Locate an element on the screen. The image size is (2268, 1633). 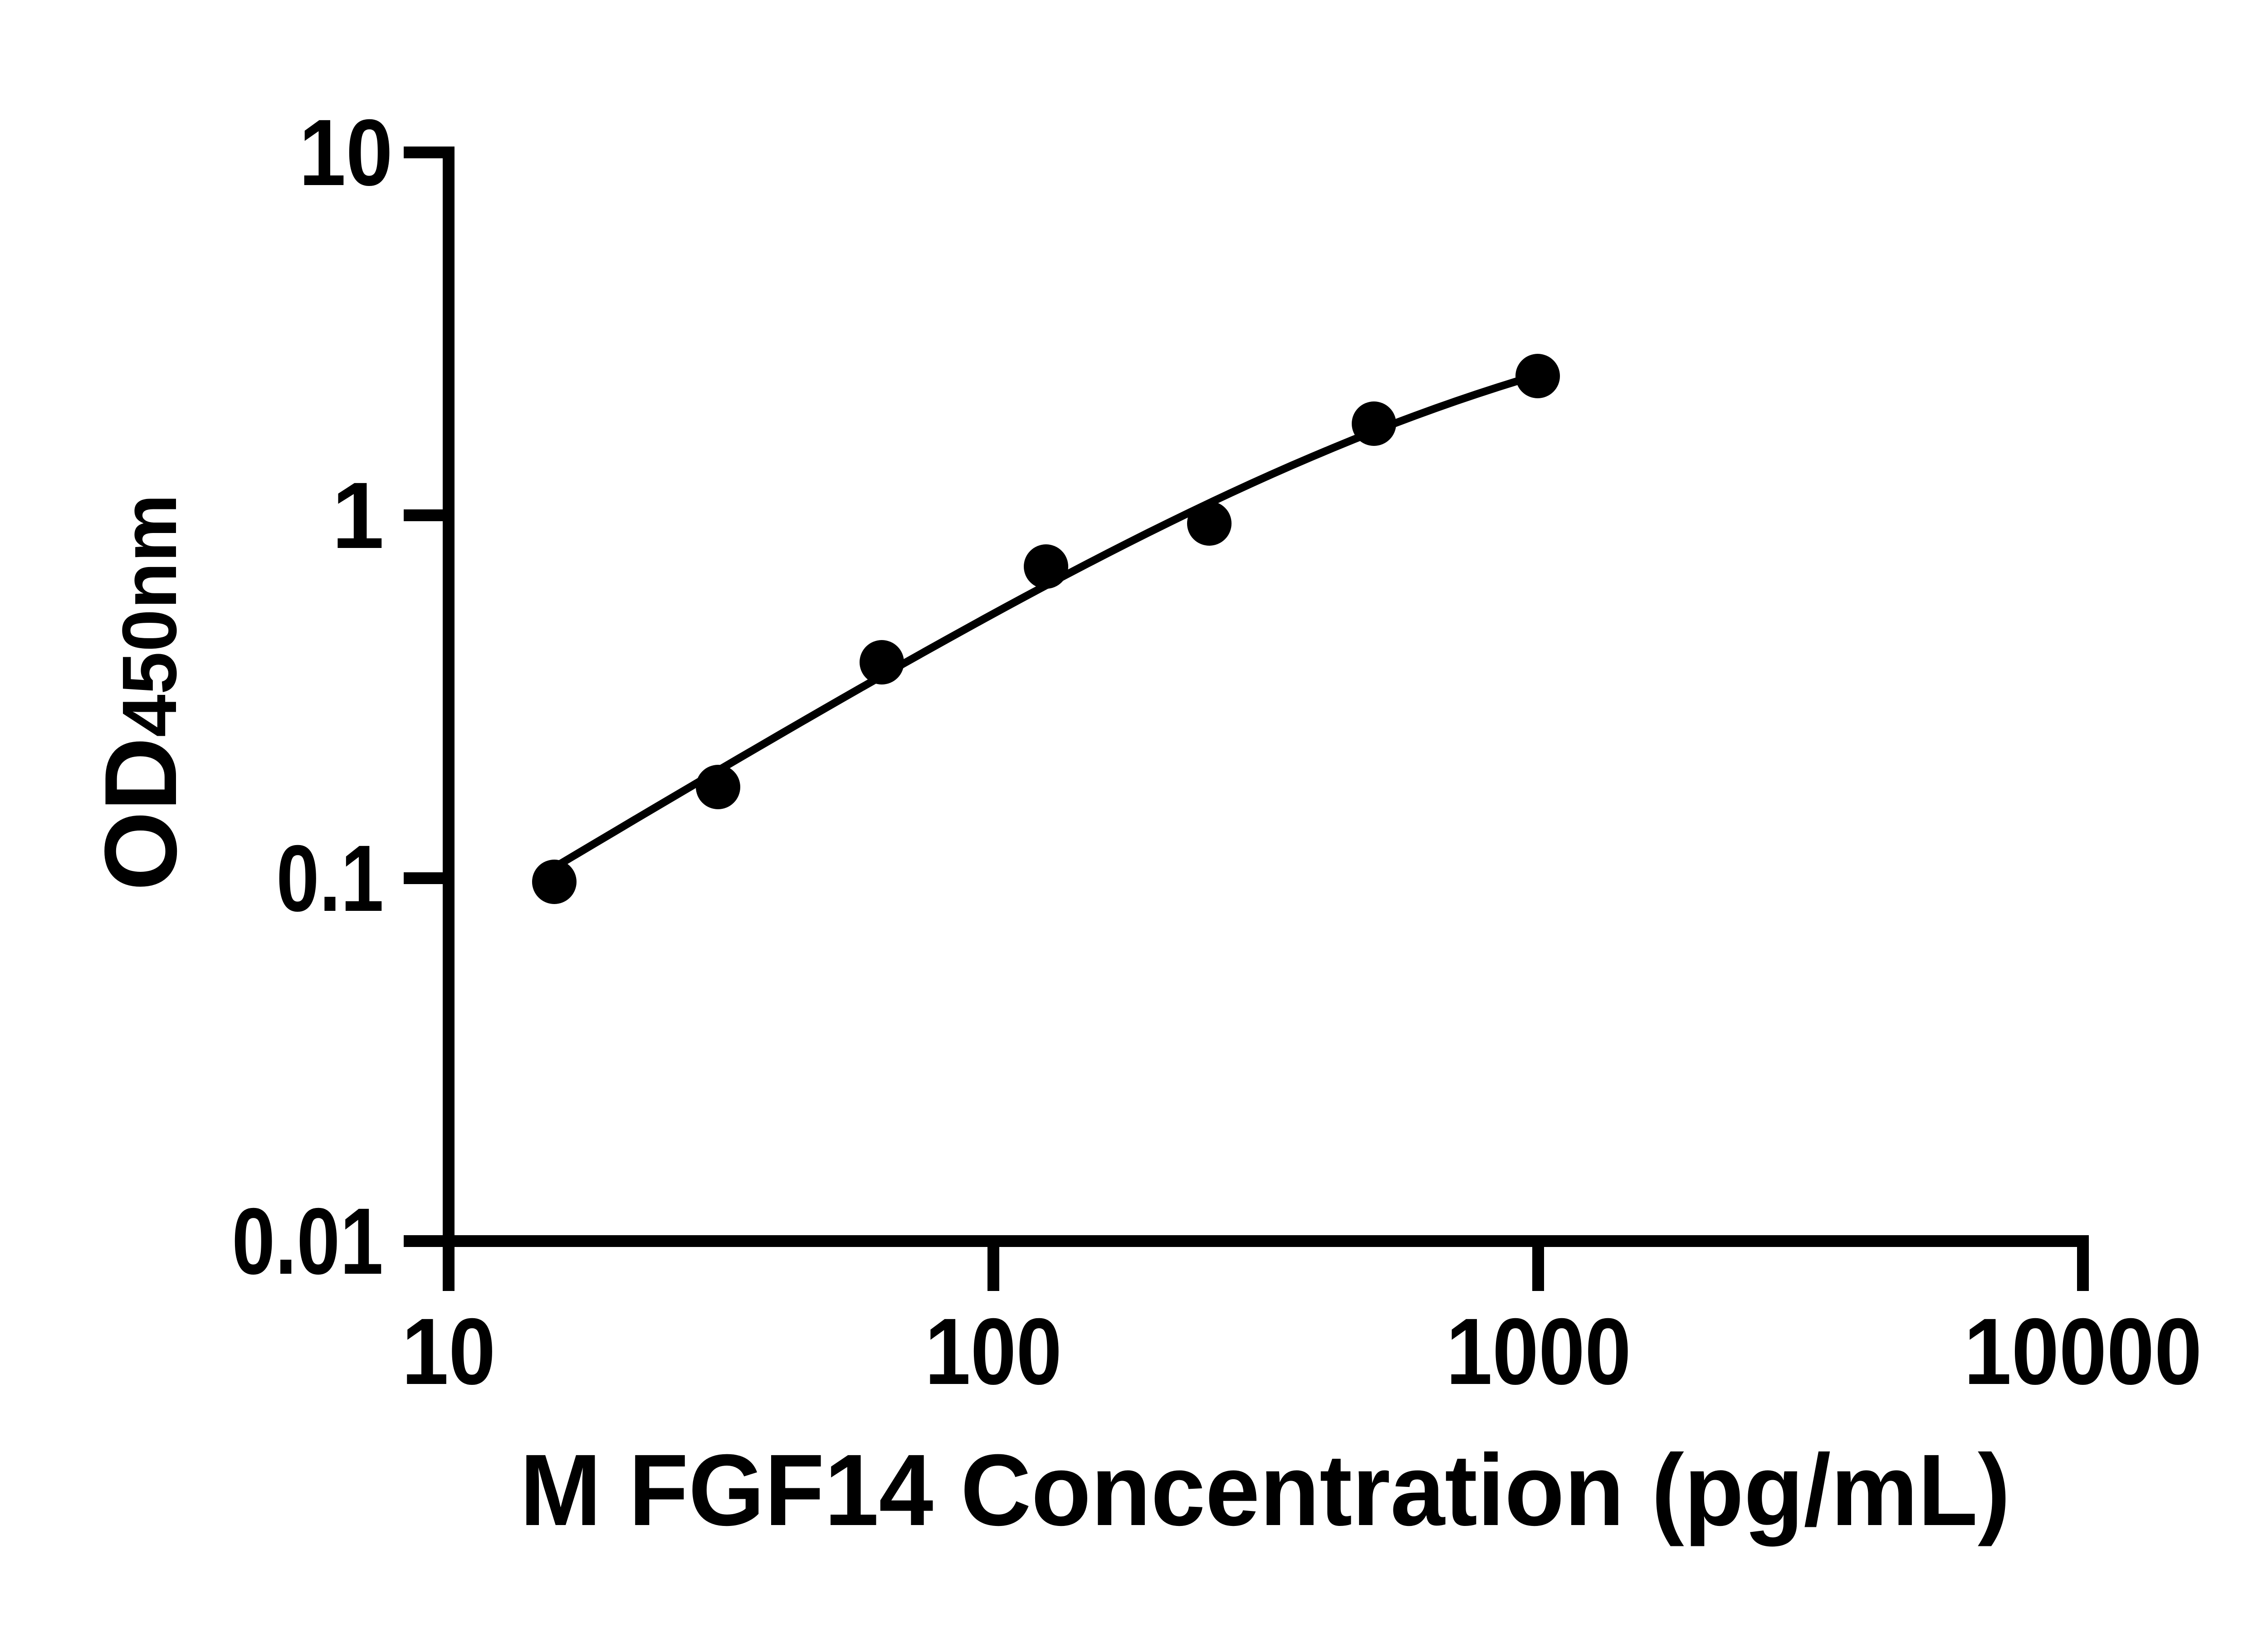
svg-text: 1000 is located at coordinates (1539, 1351).